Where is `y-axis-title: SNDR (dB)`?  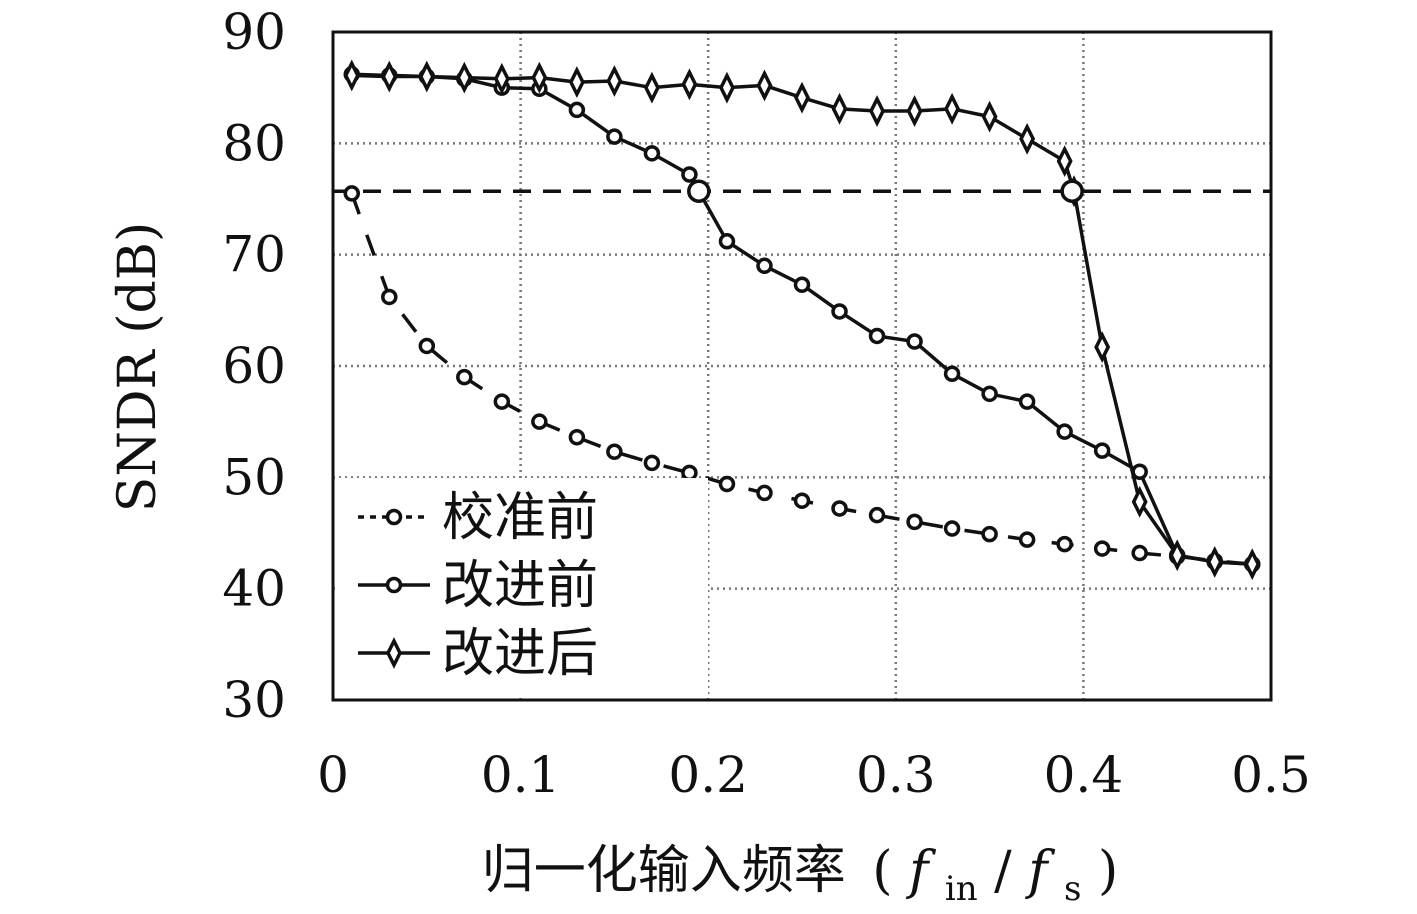
y-axis-title: SNDR (dB) is located at coordinates (138, 367).